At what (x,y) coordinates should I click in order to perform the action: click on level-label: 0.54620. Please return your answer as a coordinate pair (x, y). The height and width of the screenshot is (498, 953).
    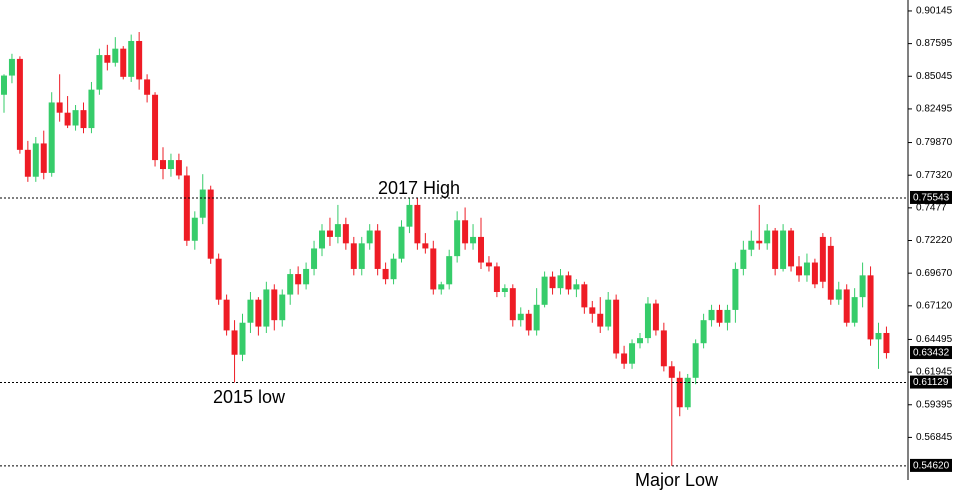
    Looking at the image, I should click on (931, 466).